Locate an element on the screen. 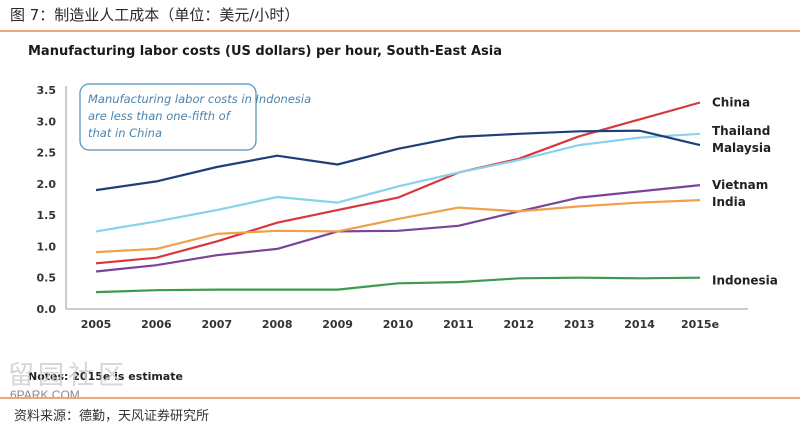 This screenshot has height=429, width=800. x-tick-label: 2015e is located at coordinates (700, 324).